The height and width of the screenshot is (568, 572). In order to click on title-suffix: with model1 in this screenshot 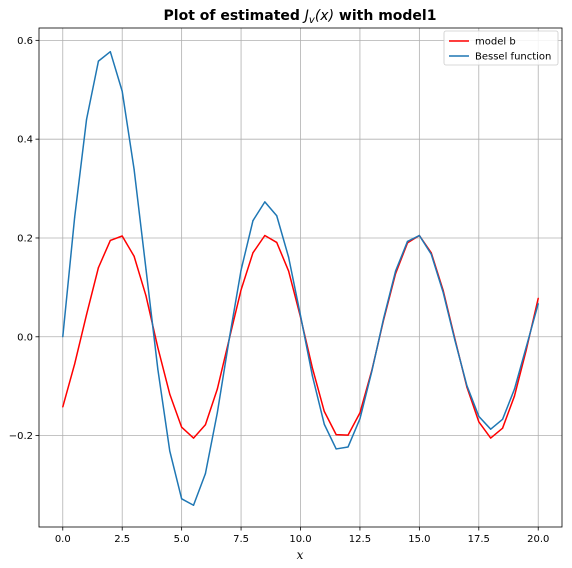, I will do `click(385, 16)`.